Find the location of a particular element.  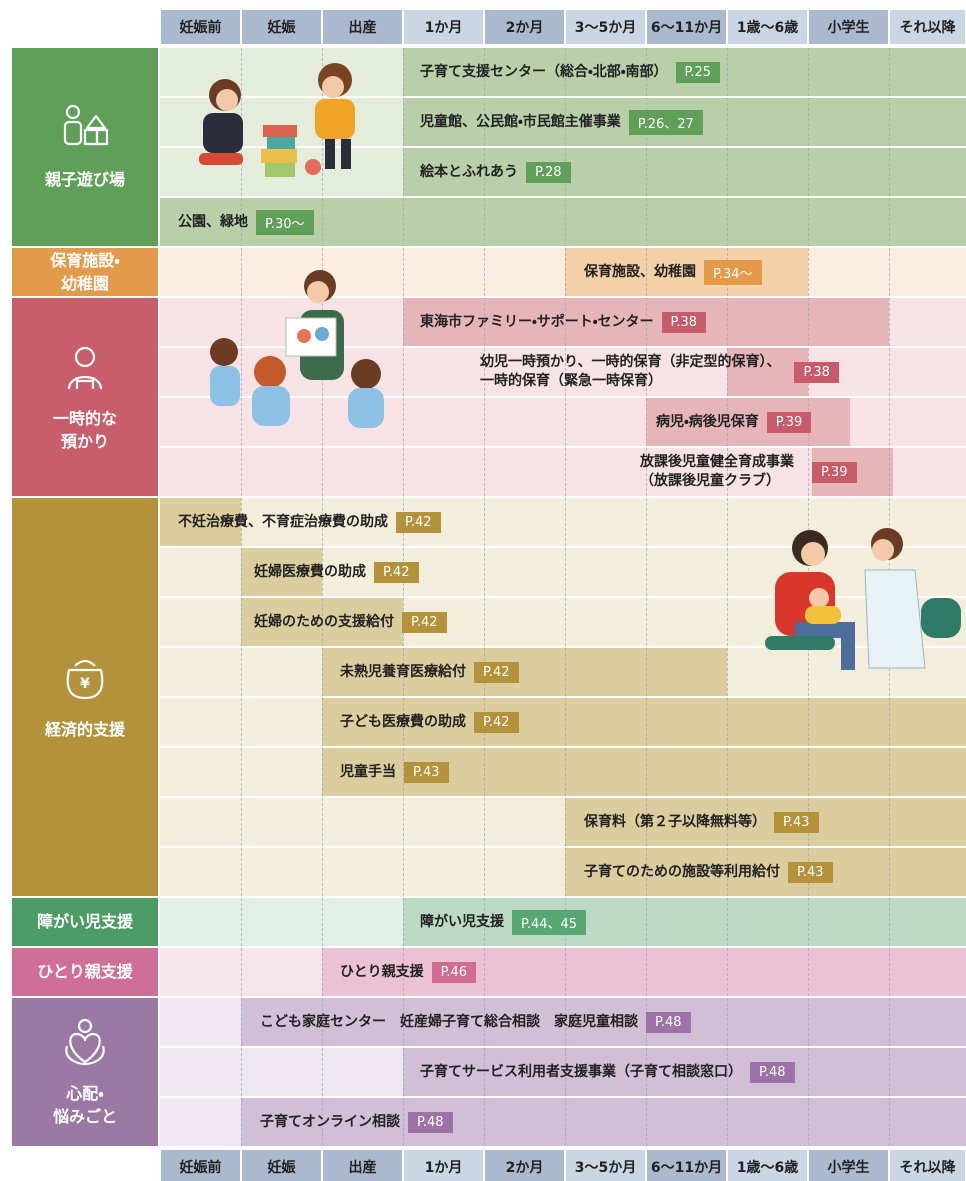

illustration is located at coordinates (297, 349).